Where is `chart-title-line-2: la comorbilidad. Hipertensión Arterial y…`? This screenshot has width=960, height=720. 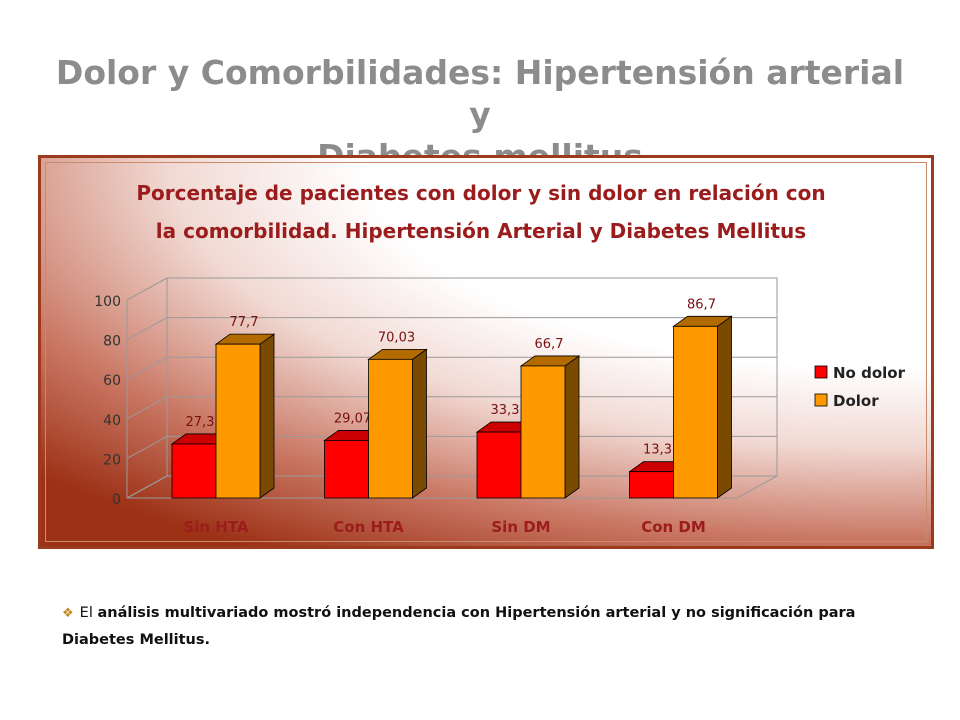 chart-title-line-2: la comorbilidad. Hipertensión Arterial y… is located at coordinates (481, 231).